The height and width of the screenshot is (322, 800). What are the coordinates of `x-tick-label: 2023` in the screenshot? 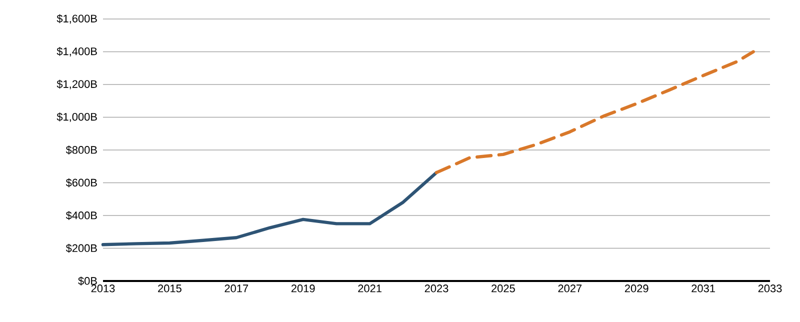 It's located at (436, 288).